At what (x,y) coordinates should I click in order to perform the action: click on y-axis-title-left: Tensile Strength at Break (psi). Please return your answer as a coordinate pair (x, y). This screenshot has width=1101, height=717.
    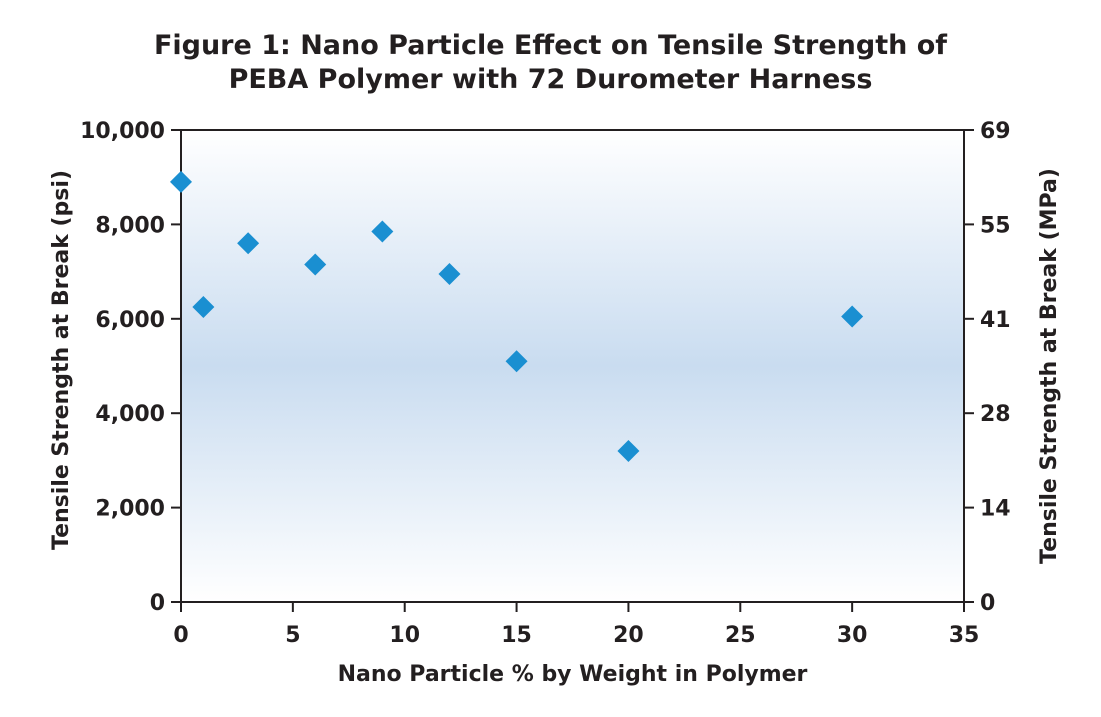
    Looking at the image, I should click on (61, 360).